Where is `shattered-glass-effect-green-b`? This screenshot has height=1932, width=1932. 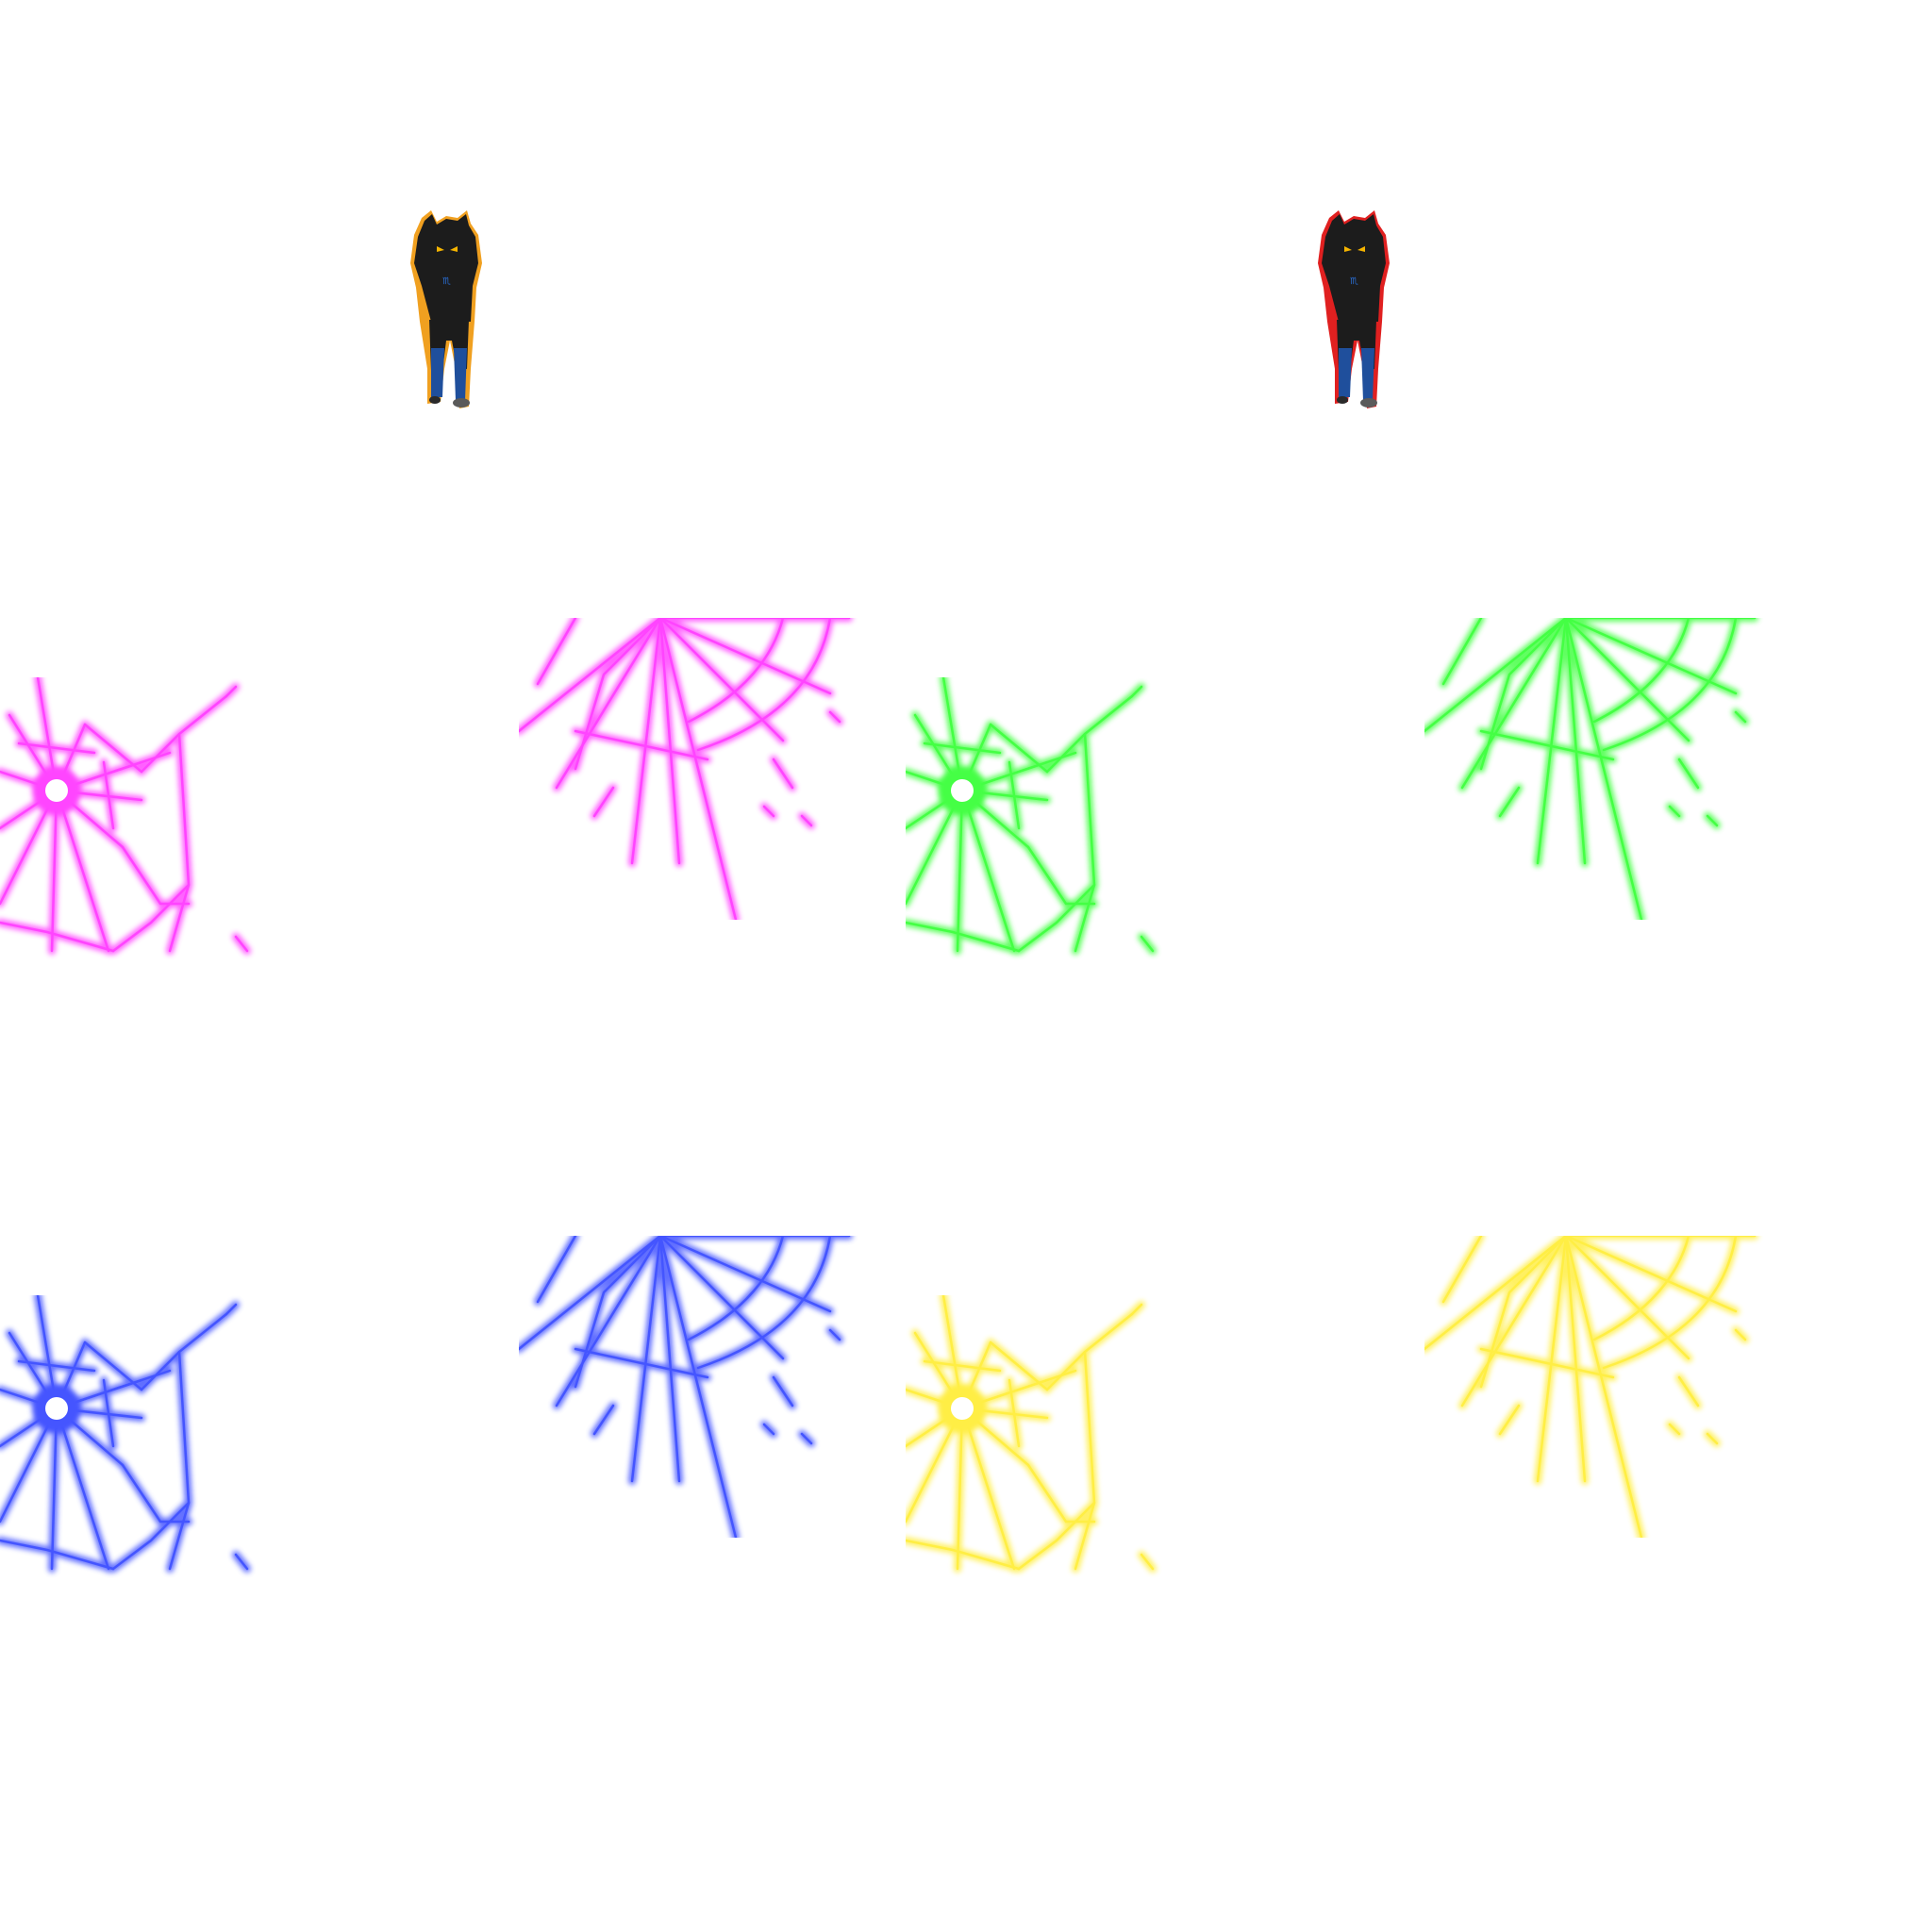
shattered-glass-effect-green-b is located at coordinates (1591, 769).